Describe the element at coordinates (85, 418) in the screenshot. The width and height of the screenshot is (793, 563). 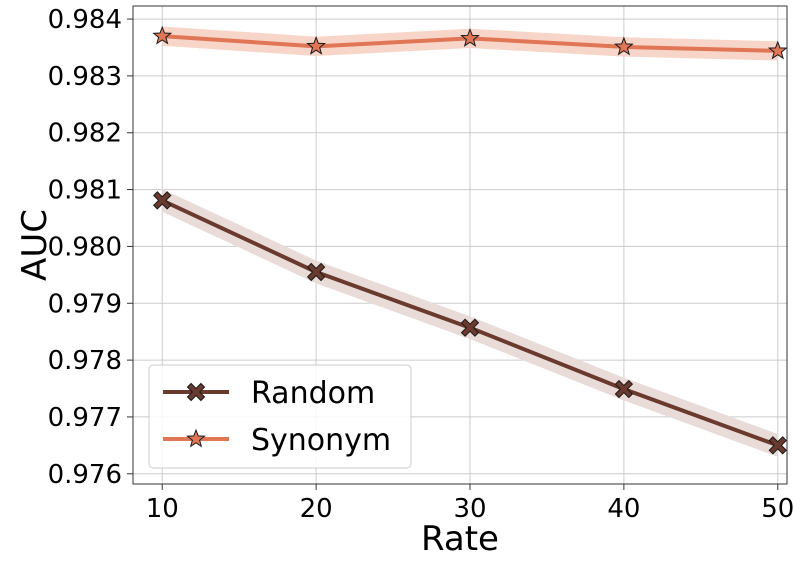
I see `y-tick-label: 0.977` at that location.